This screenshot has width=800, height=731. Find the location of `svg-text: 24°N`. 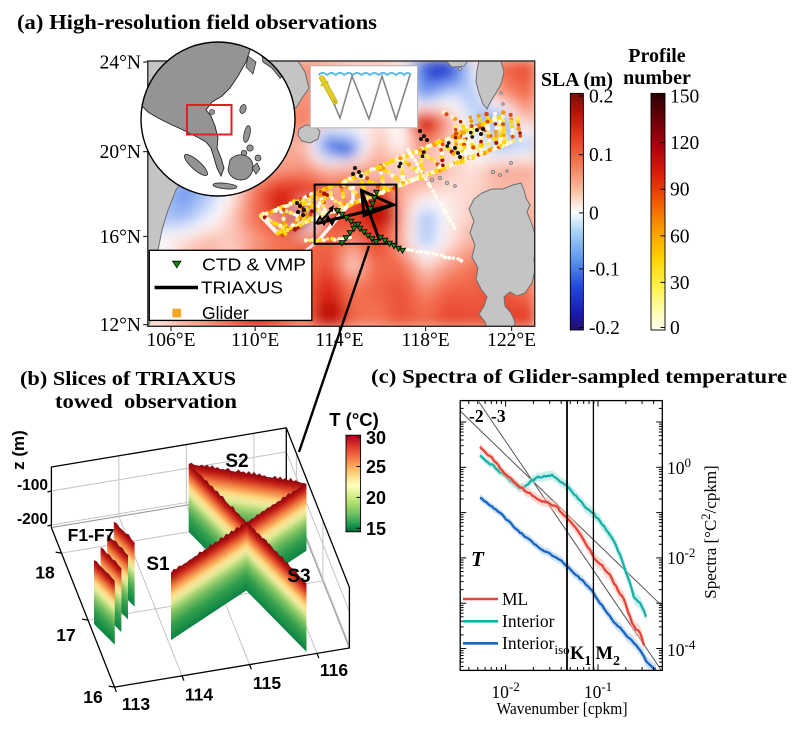

svg-text: 24°N is located at coordinates (120, 63).